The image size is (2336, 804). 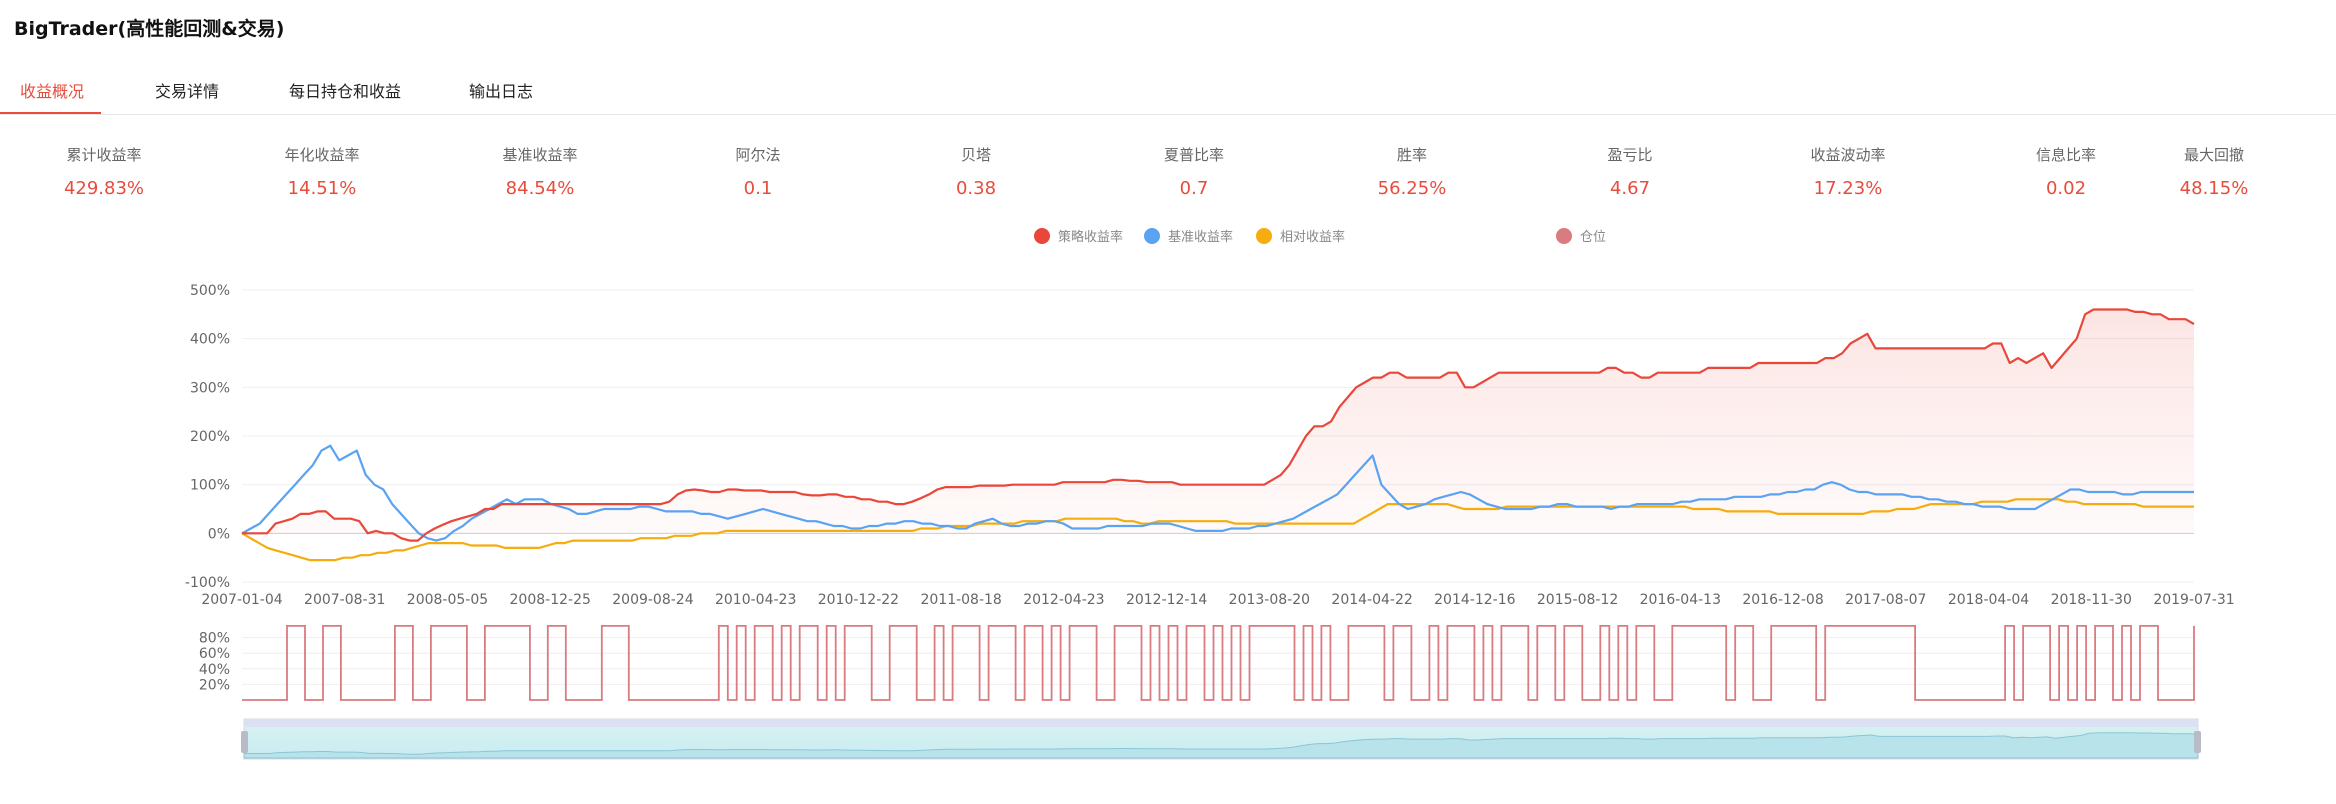 I want to click on y-tick-label: 0%, so click(x=219, y=534).